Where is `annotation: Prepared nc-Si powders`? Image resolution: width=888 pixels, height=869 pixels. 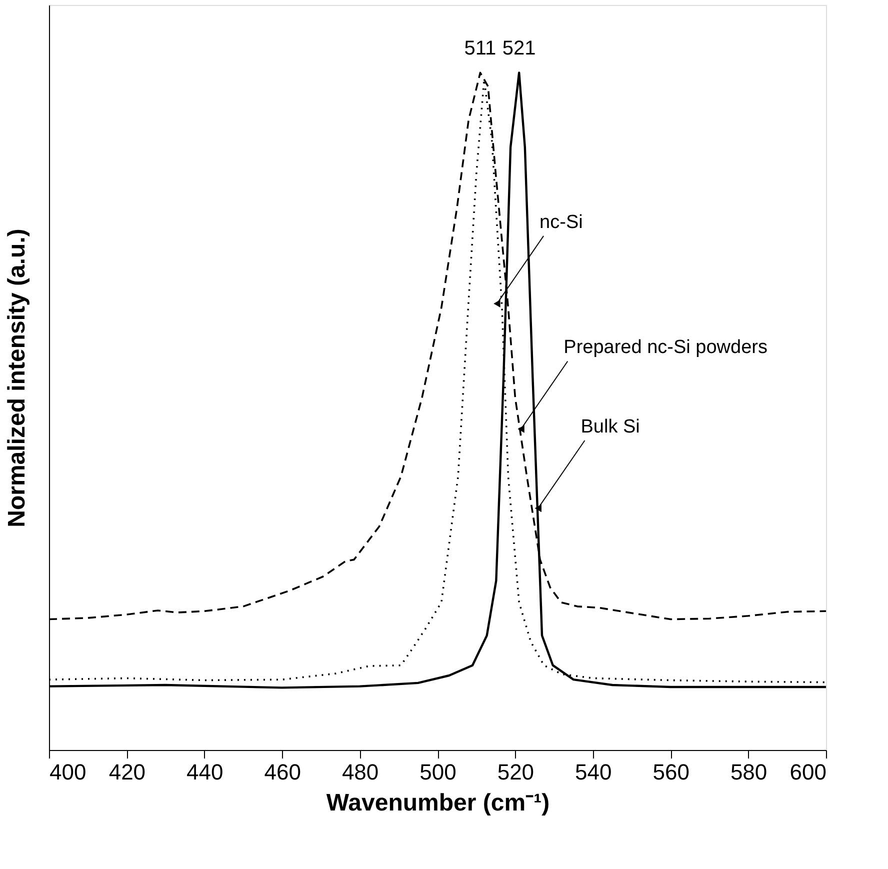
annotation: Prepared nc-Si powders is located at coordinates (666, 347).